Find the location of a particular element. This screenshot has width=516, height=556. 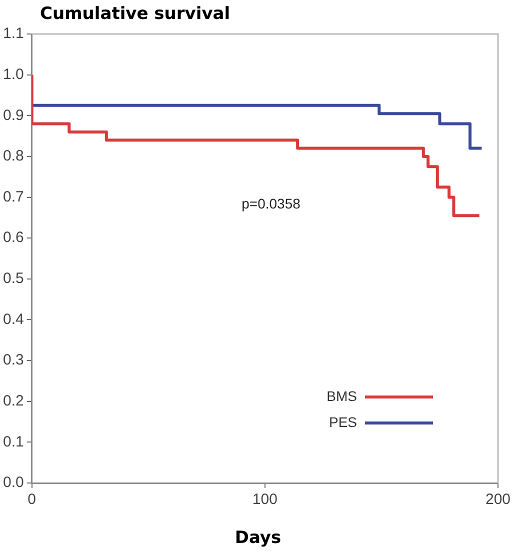

x-tick-label: 0 is located at coordinates (32, 499).